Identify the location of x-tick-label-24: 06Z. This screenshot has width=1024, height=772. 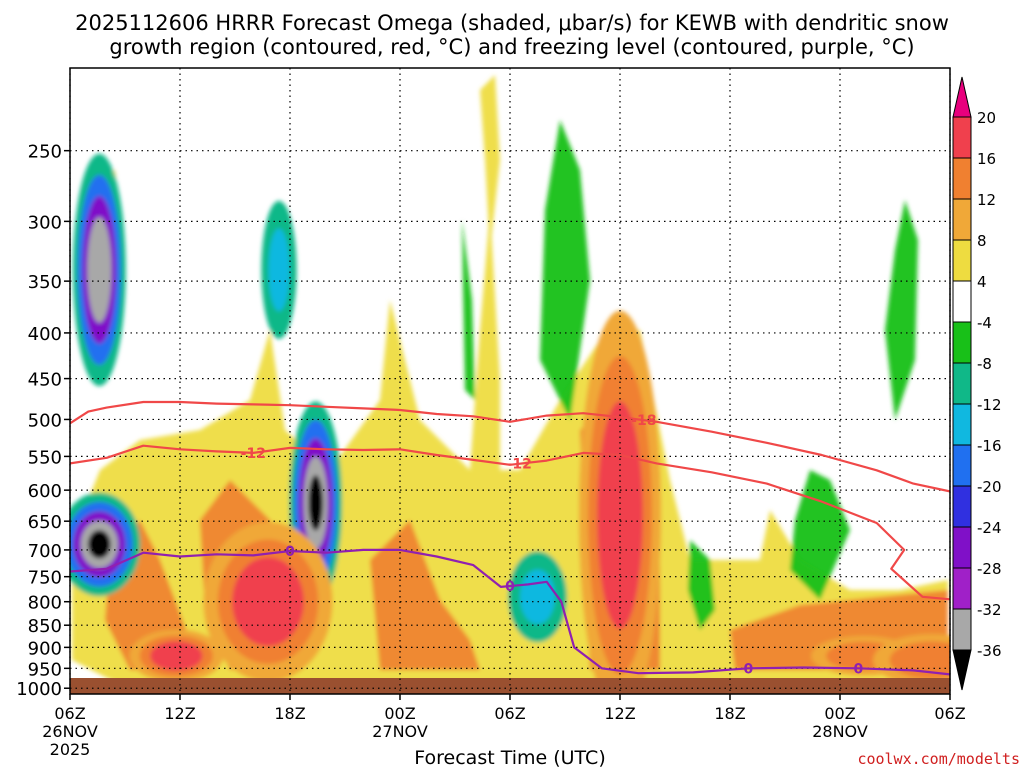
(509, 713).